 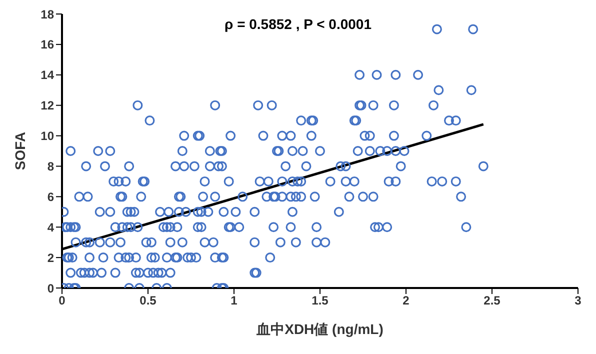 I want to click on y-tick-label: 12, so click(x=47, y=105).